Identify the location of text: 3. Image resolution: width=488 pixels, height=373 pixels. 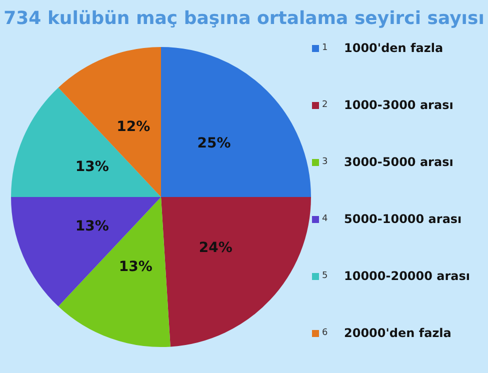
(325, 162).